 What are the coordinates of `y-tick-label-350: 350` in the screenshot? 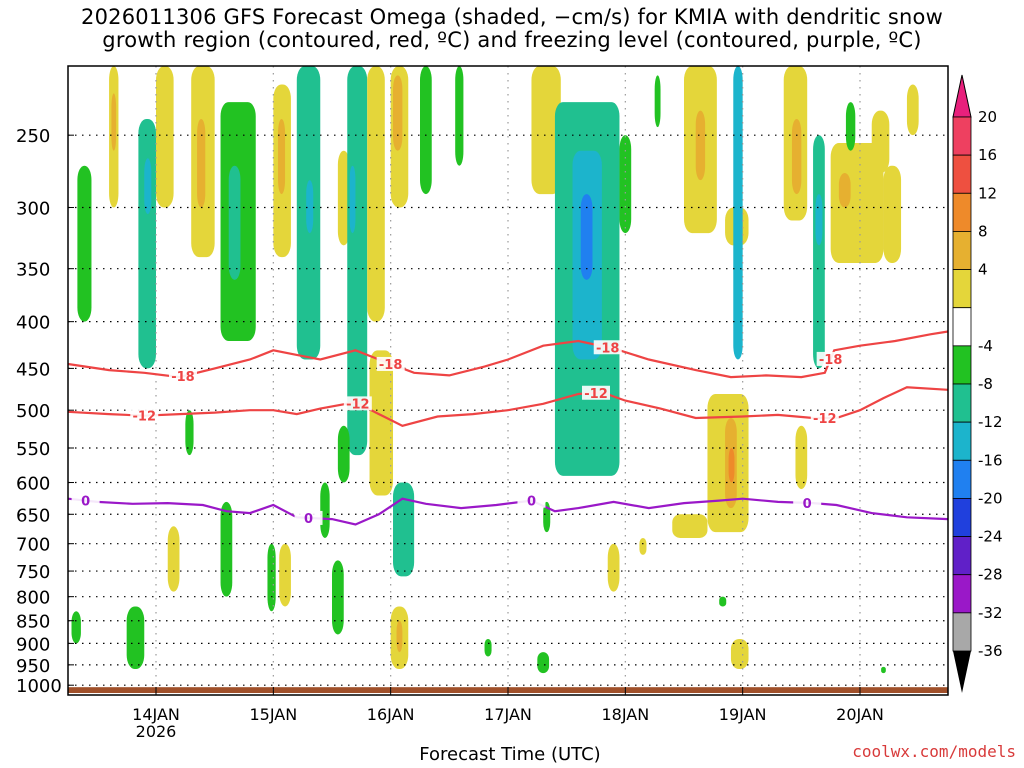 It's located at (33, 270).